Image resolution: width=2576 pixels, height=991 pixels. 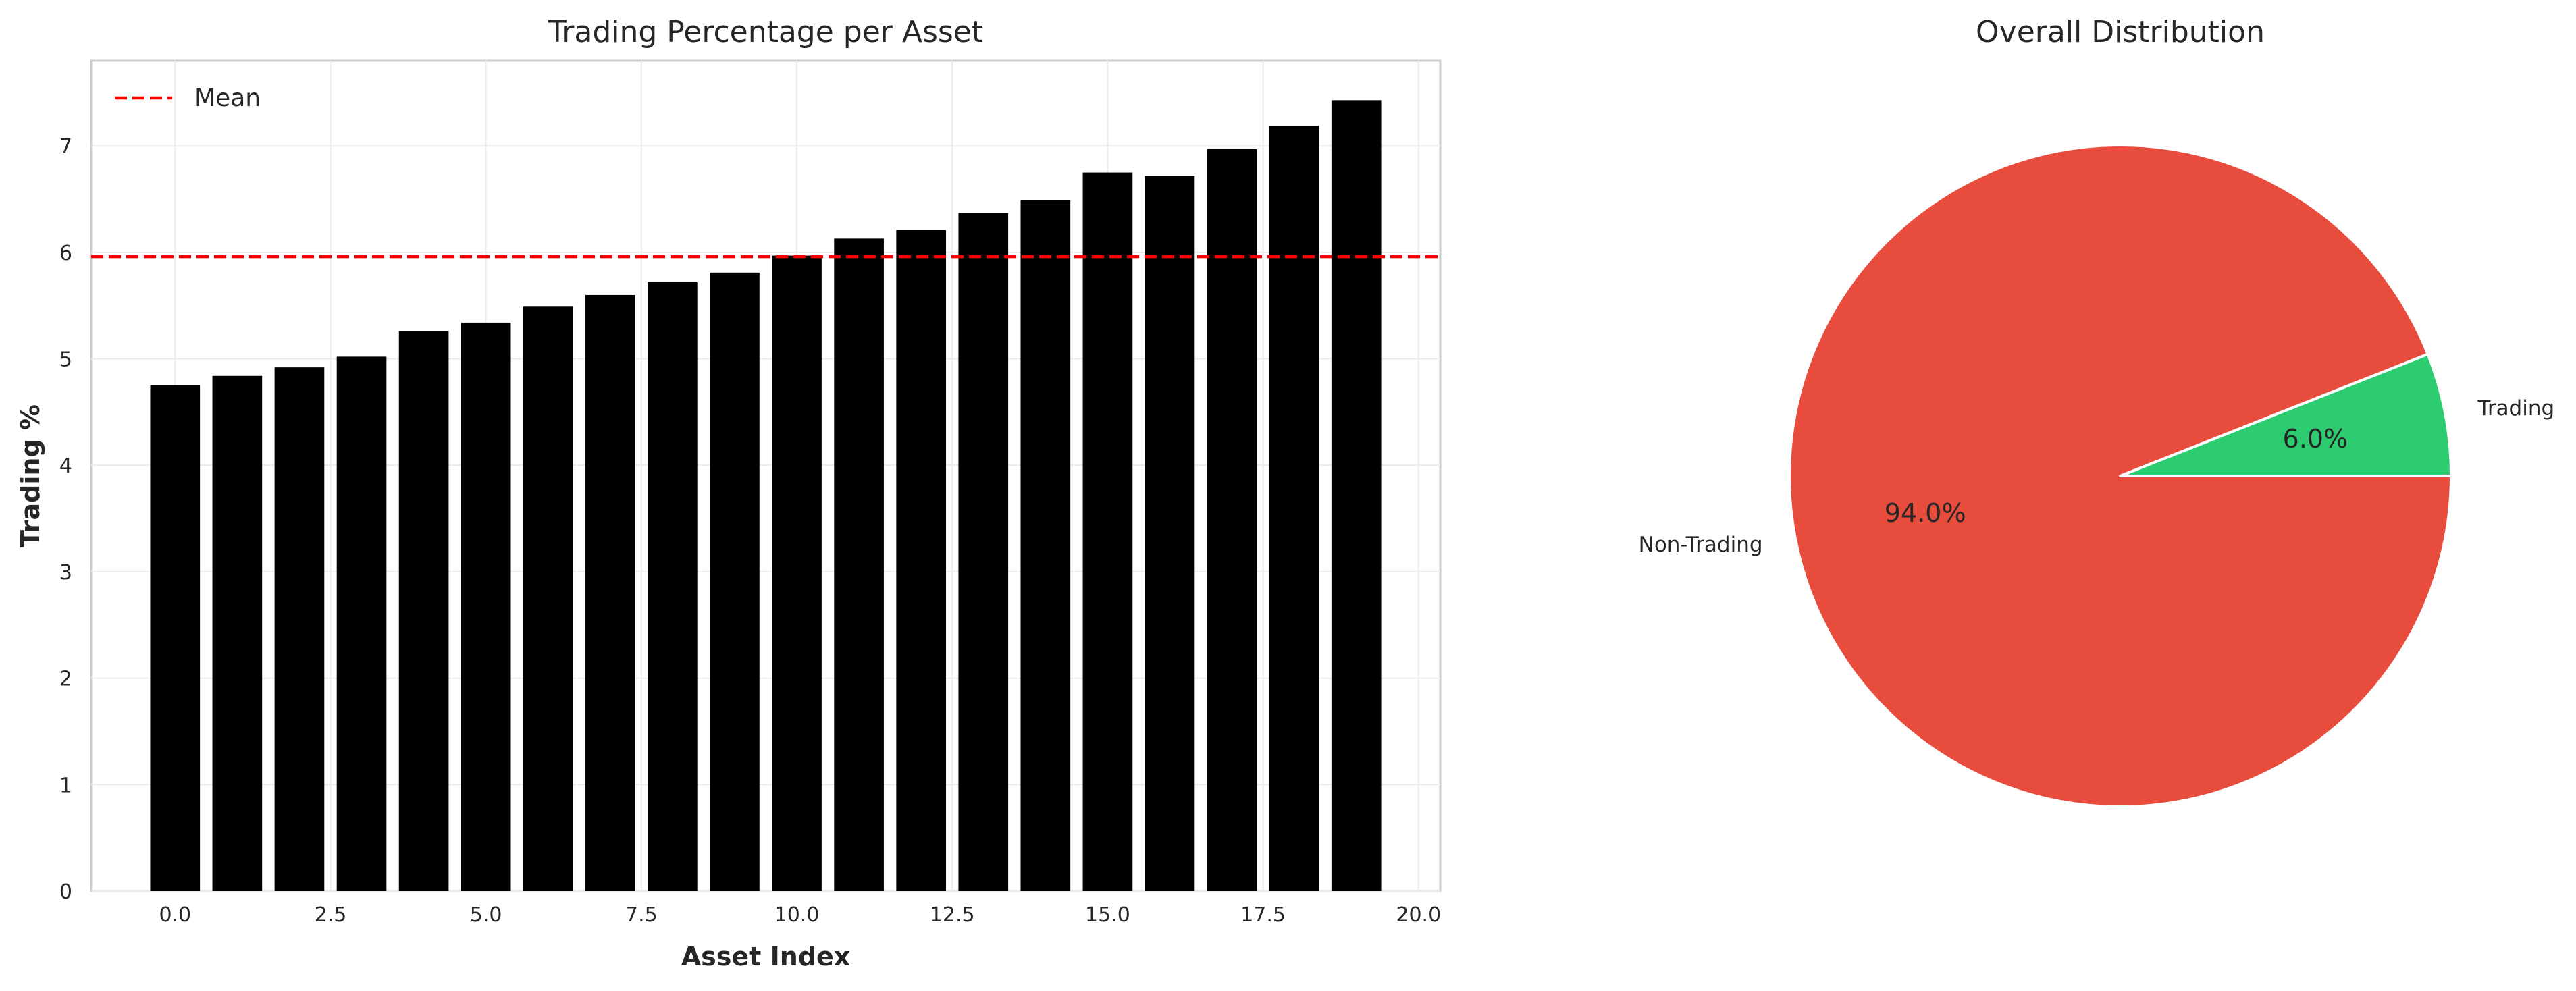 I want to click on pie-pct-label: 6.0%, so click(x=2315, y=439).